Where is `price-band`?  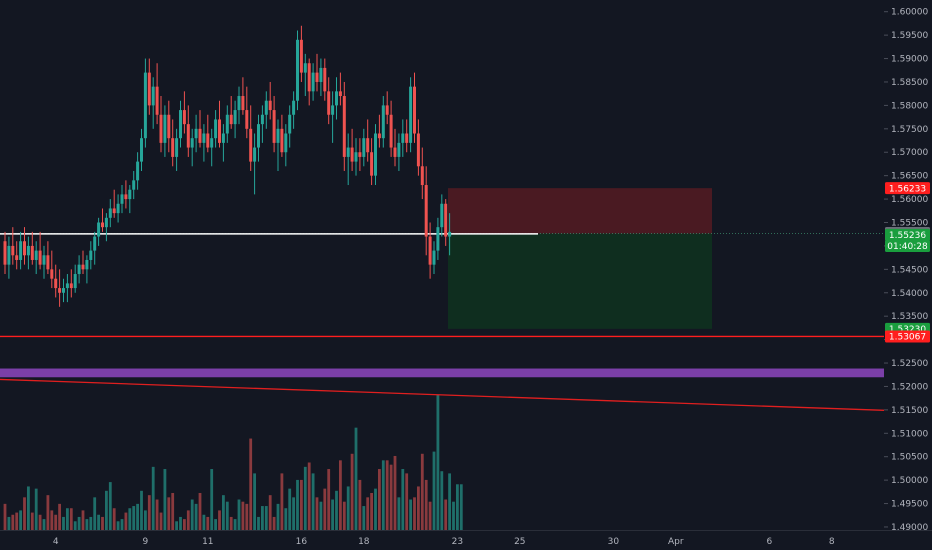 price-band is located at coordinates (442, 373).